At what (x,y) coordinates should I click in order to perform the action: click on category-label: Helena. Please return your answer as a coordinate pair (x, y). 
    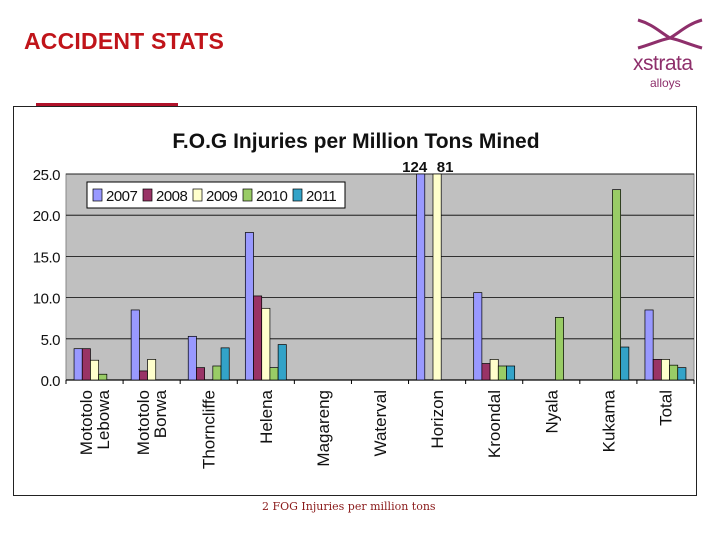
    Looking at the image, I should click on (266, 416).